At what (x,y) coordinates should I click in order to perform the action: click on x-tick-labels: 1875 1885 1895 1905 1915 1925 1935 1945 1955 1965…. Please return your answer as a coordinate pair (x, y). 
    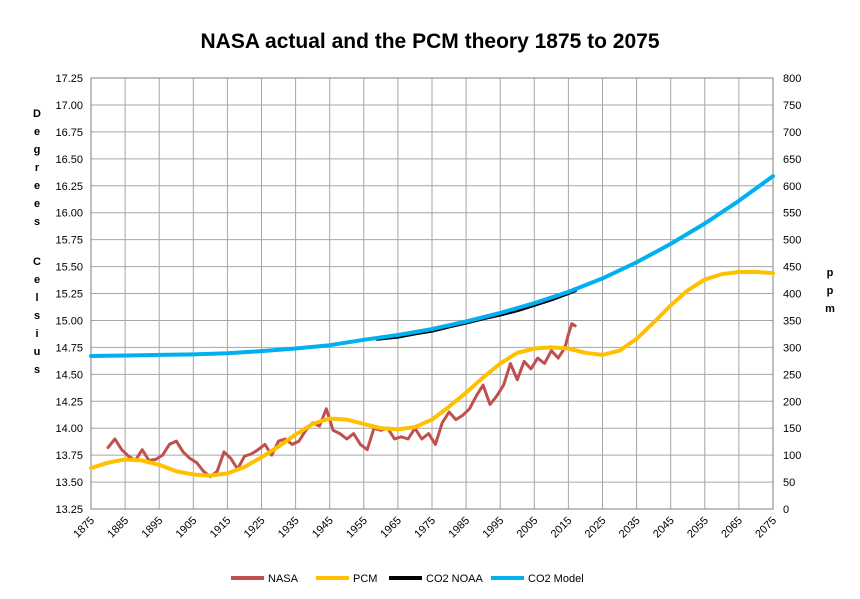
    Looking at the image, I should click on (425, 528).